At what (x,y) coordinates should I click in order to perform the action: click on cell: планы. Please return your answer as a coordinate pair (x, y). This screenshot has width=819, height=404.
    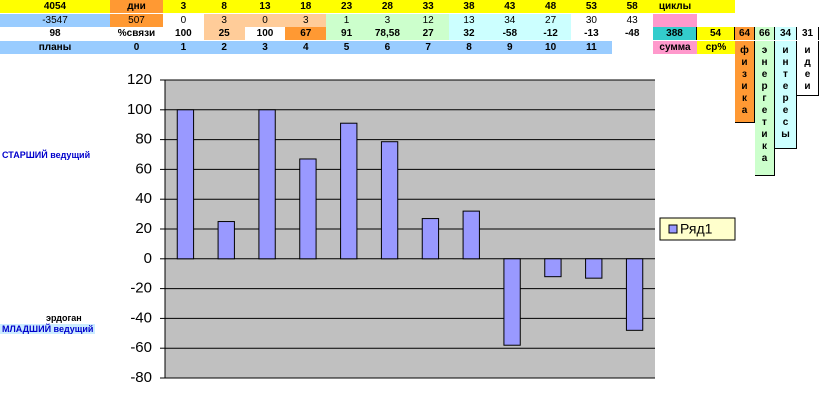
    Looking at the image, I should click on (55, 47).